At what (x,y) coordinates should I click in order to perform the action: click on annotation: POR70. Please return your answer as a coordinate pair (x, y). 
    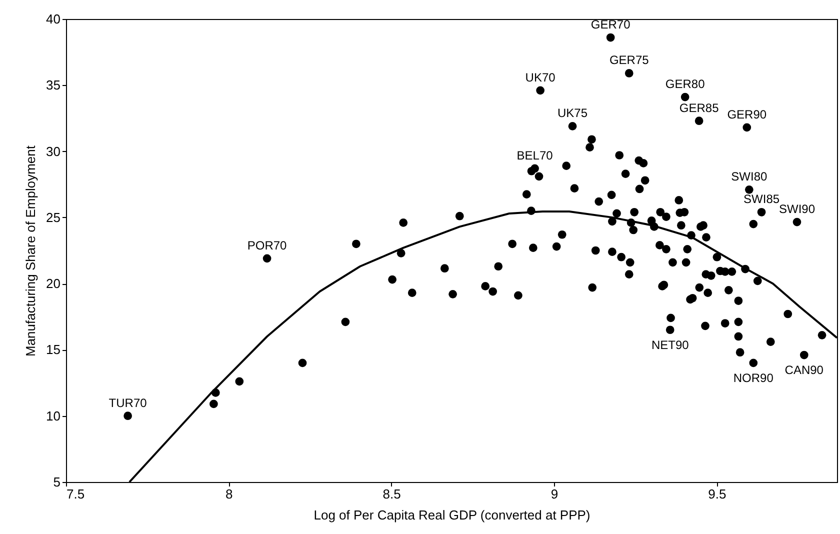
    Looking at the image, I should click on (267, 245).